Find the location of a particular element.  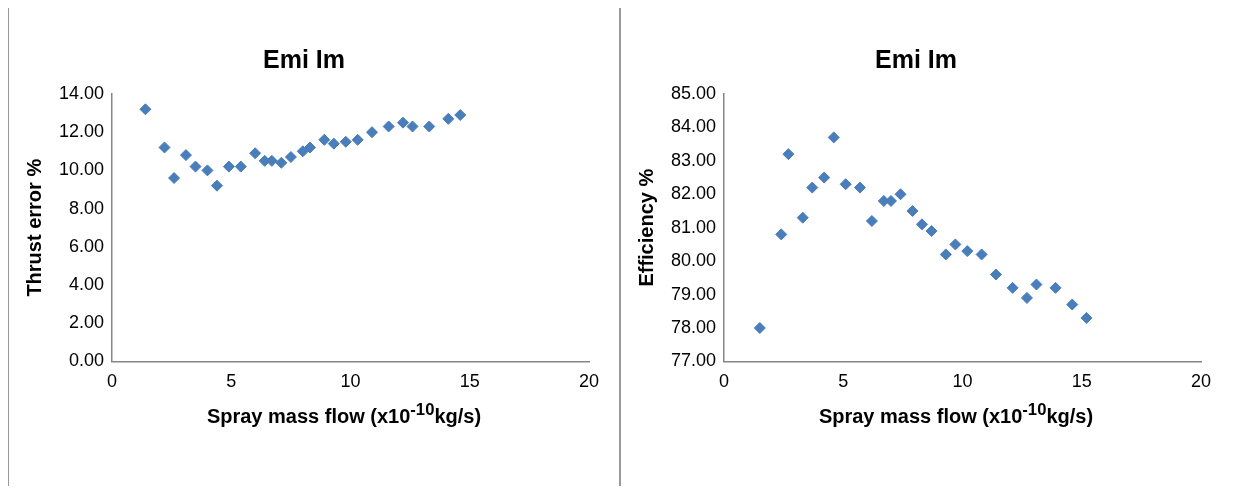

y-tick-label: 82.00 is located at coordinates (694, 193).